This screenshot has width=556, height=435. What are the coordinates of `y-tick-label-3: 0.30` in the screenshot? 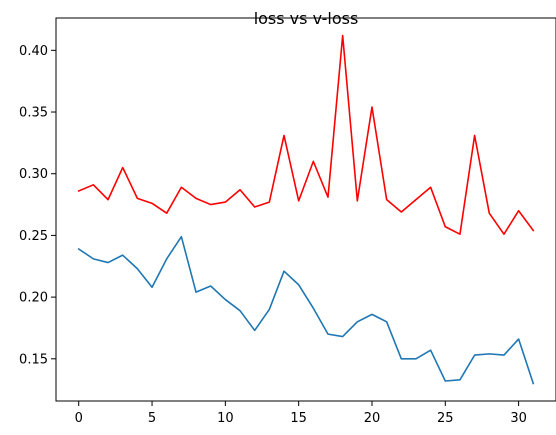 It's located at (33, 174).